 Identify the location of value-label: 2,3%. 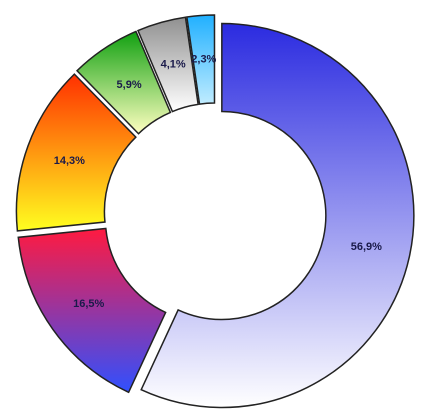
(203, 59).